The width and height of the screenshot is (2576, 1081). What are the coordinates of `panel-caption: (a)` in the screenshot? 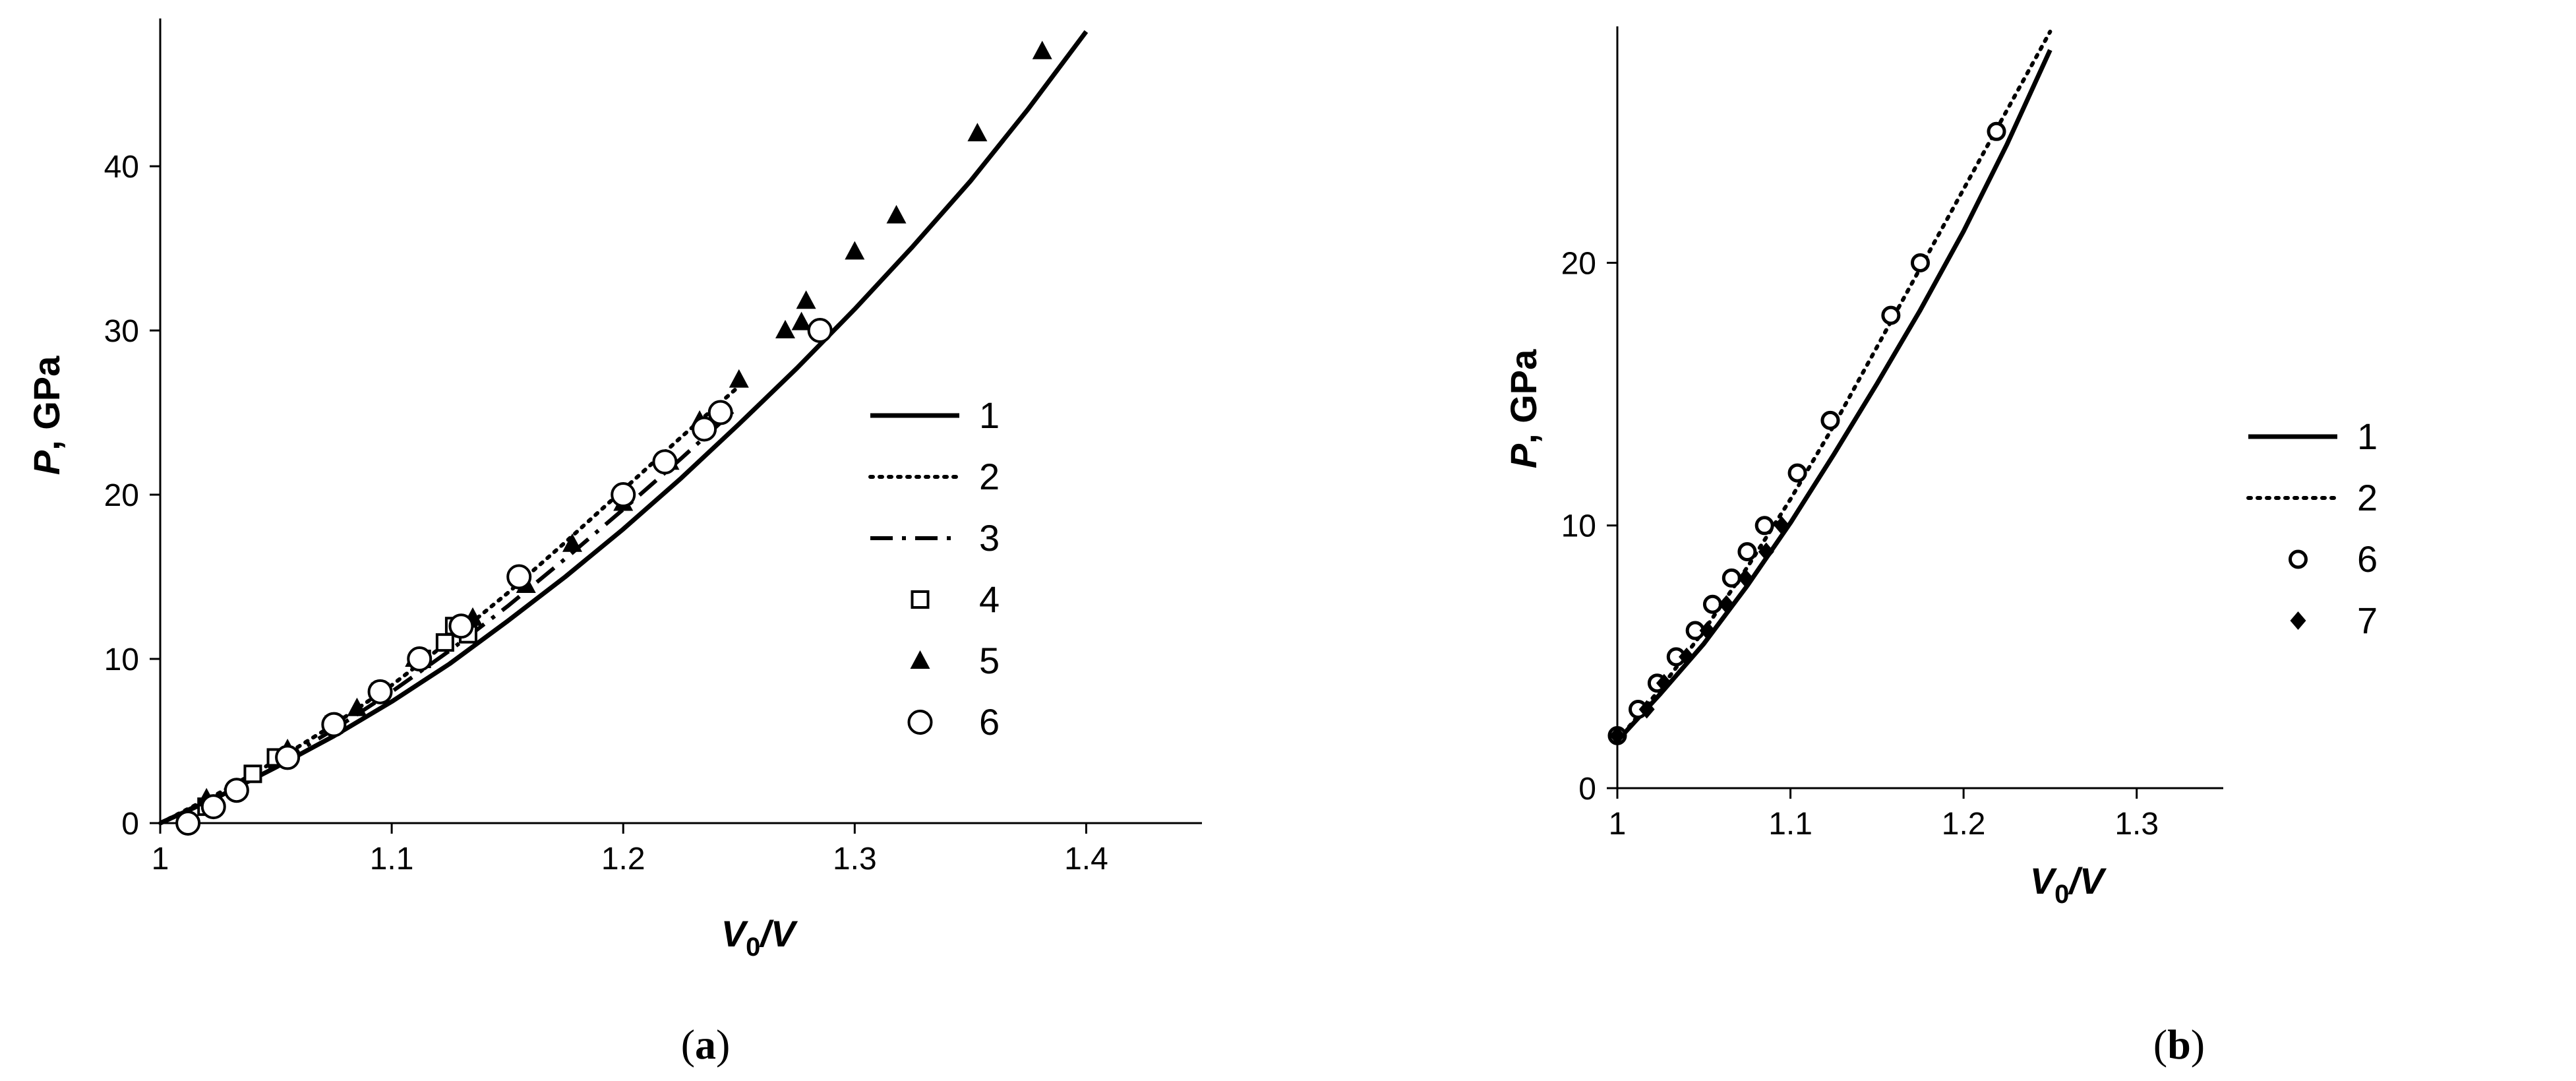 It's located at (706, 1044).